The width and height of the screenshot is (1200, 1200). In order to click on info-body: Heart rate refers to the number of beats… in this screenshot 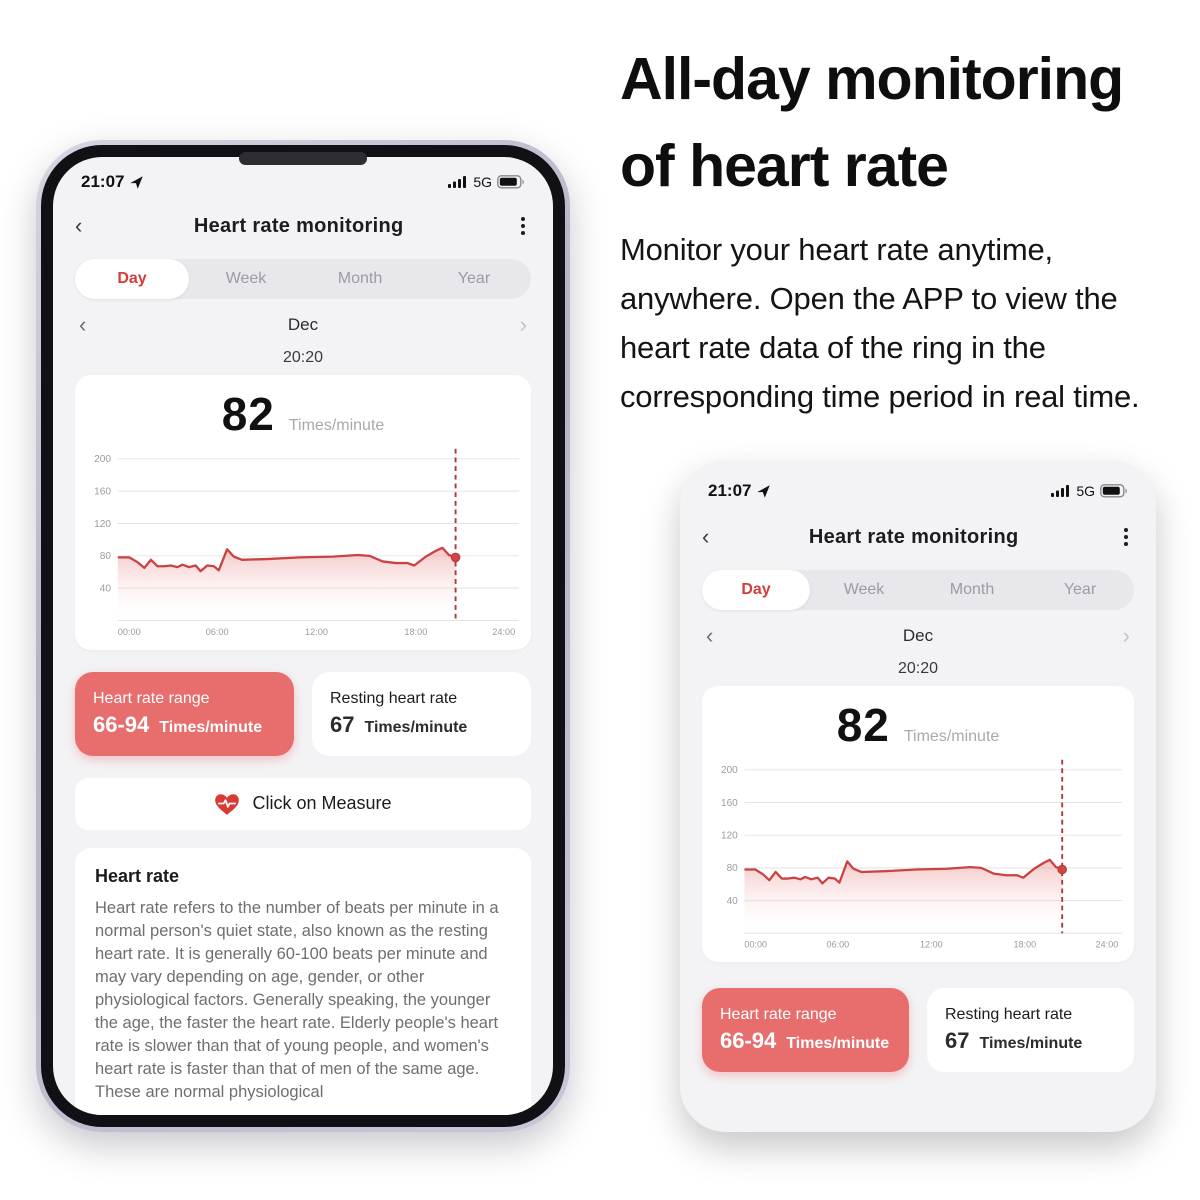, I will do `click(297, 999)`.